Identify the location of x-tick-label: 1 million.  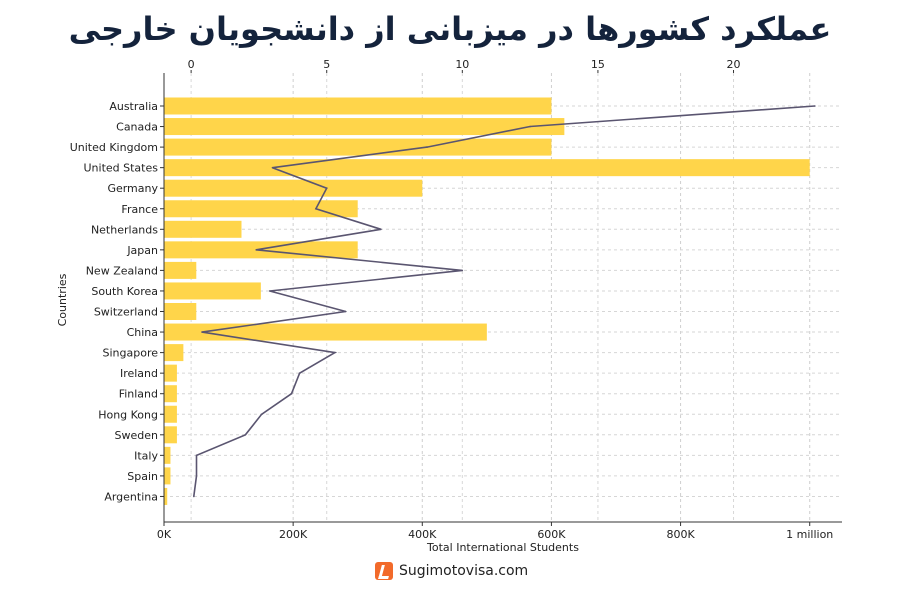
(809, 534).